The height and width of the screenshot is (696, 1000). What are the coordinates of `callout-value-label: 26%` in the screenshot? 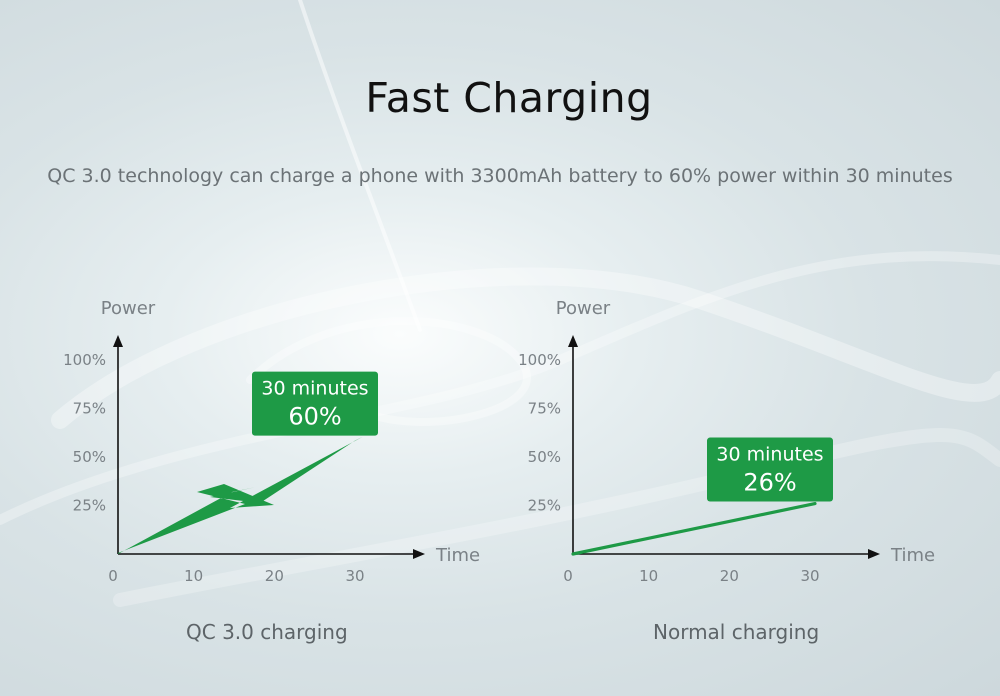 It's located at (769, 483).